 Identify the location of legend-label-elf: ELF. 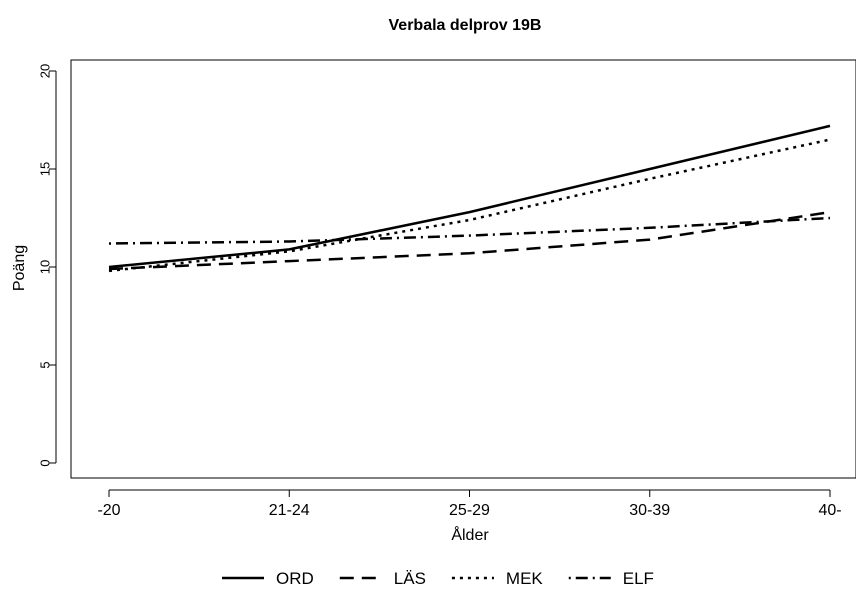
(638, 578).